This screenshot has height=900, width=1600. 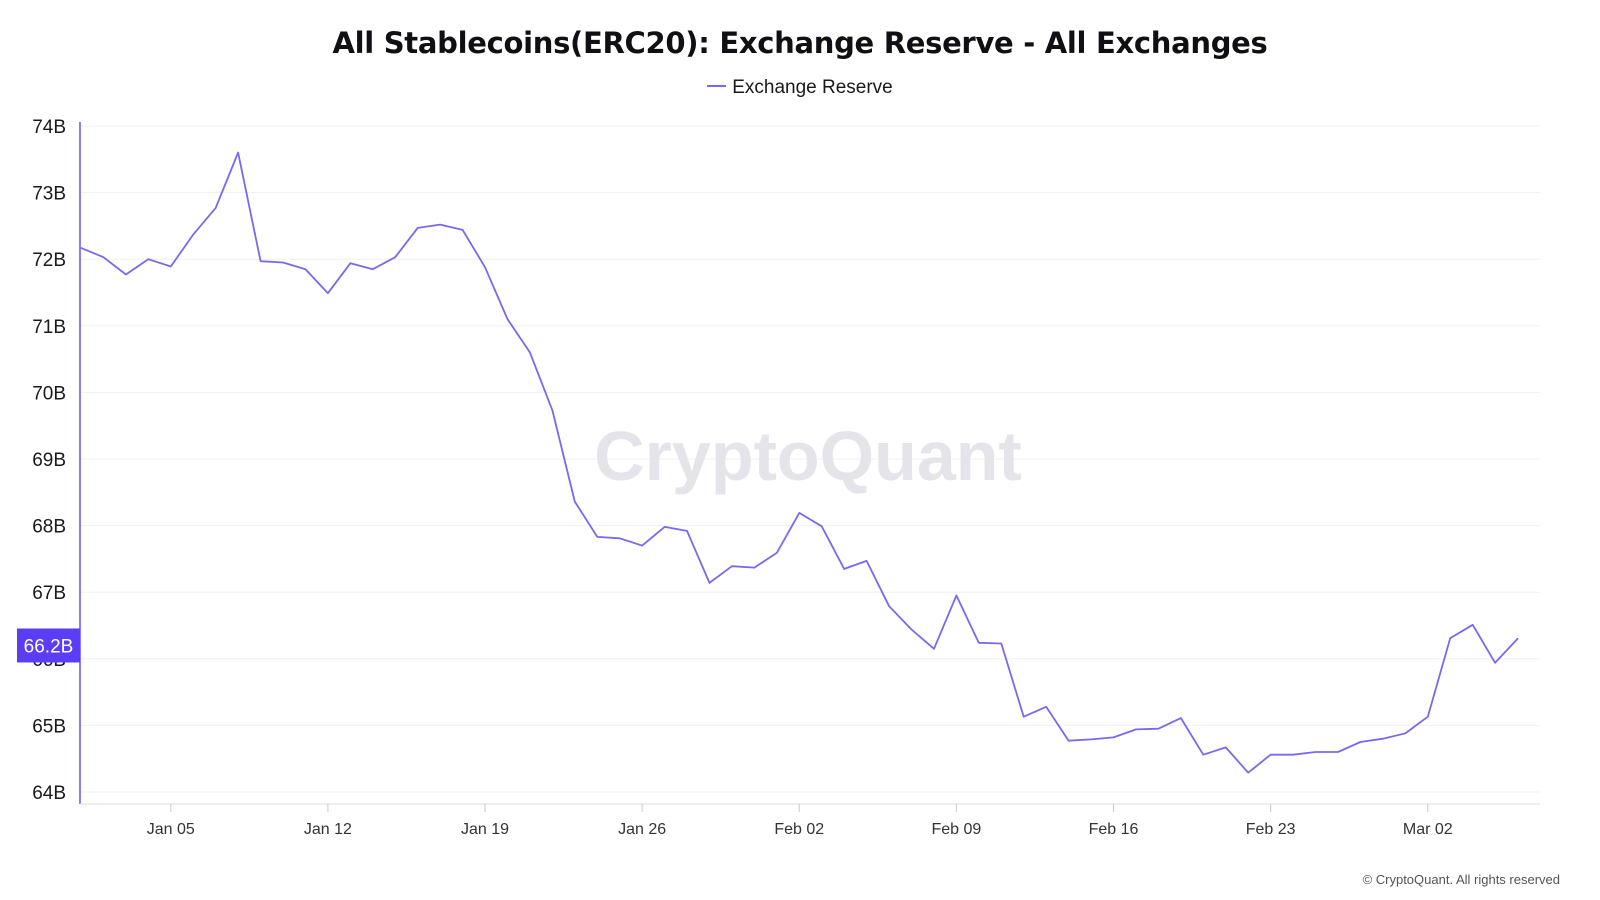 What do you see at coordinates (717, 85) in the screenshot?
I see `legend-swatch` at bounding box center [717, 85].